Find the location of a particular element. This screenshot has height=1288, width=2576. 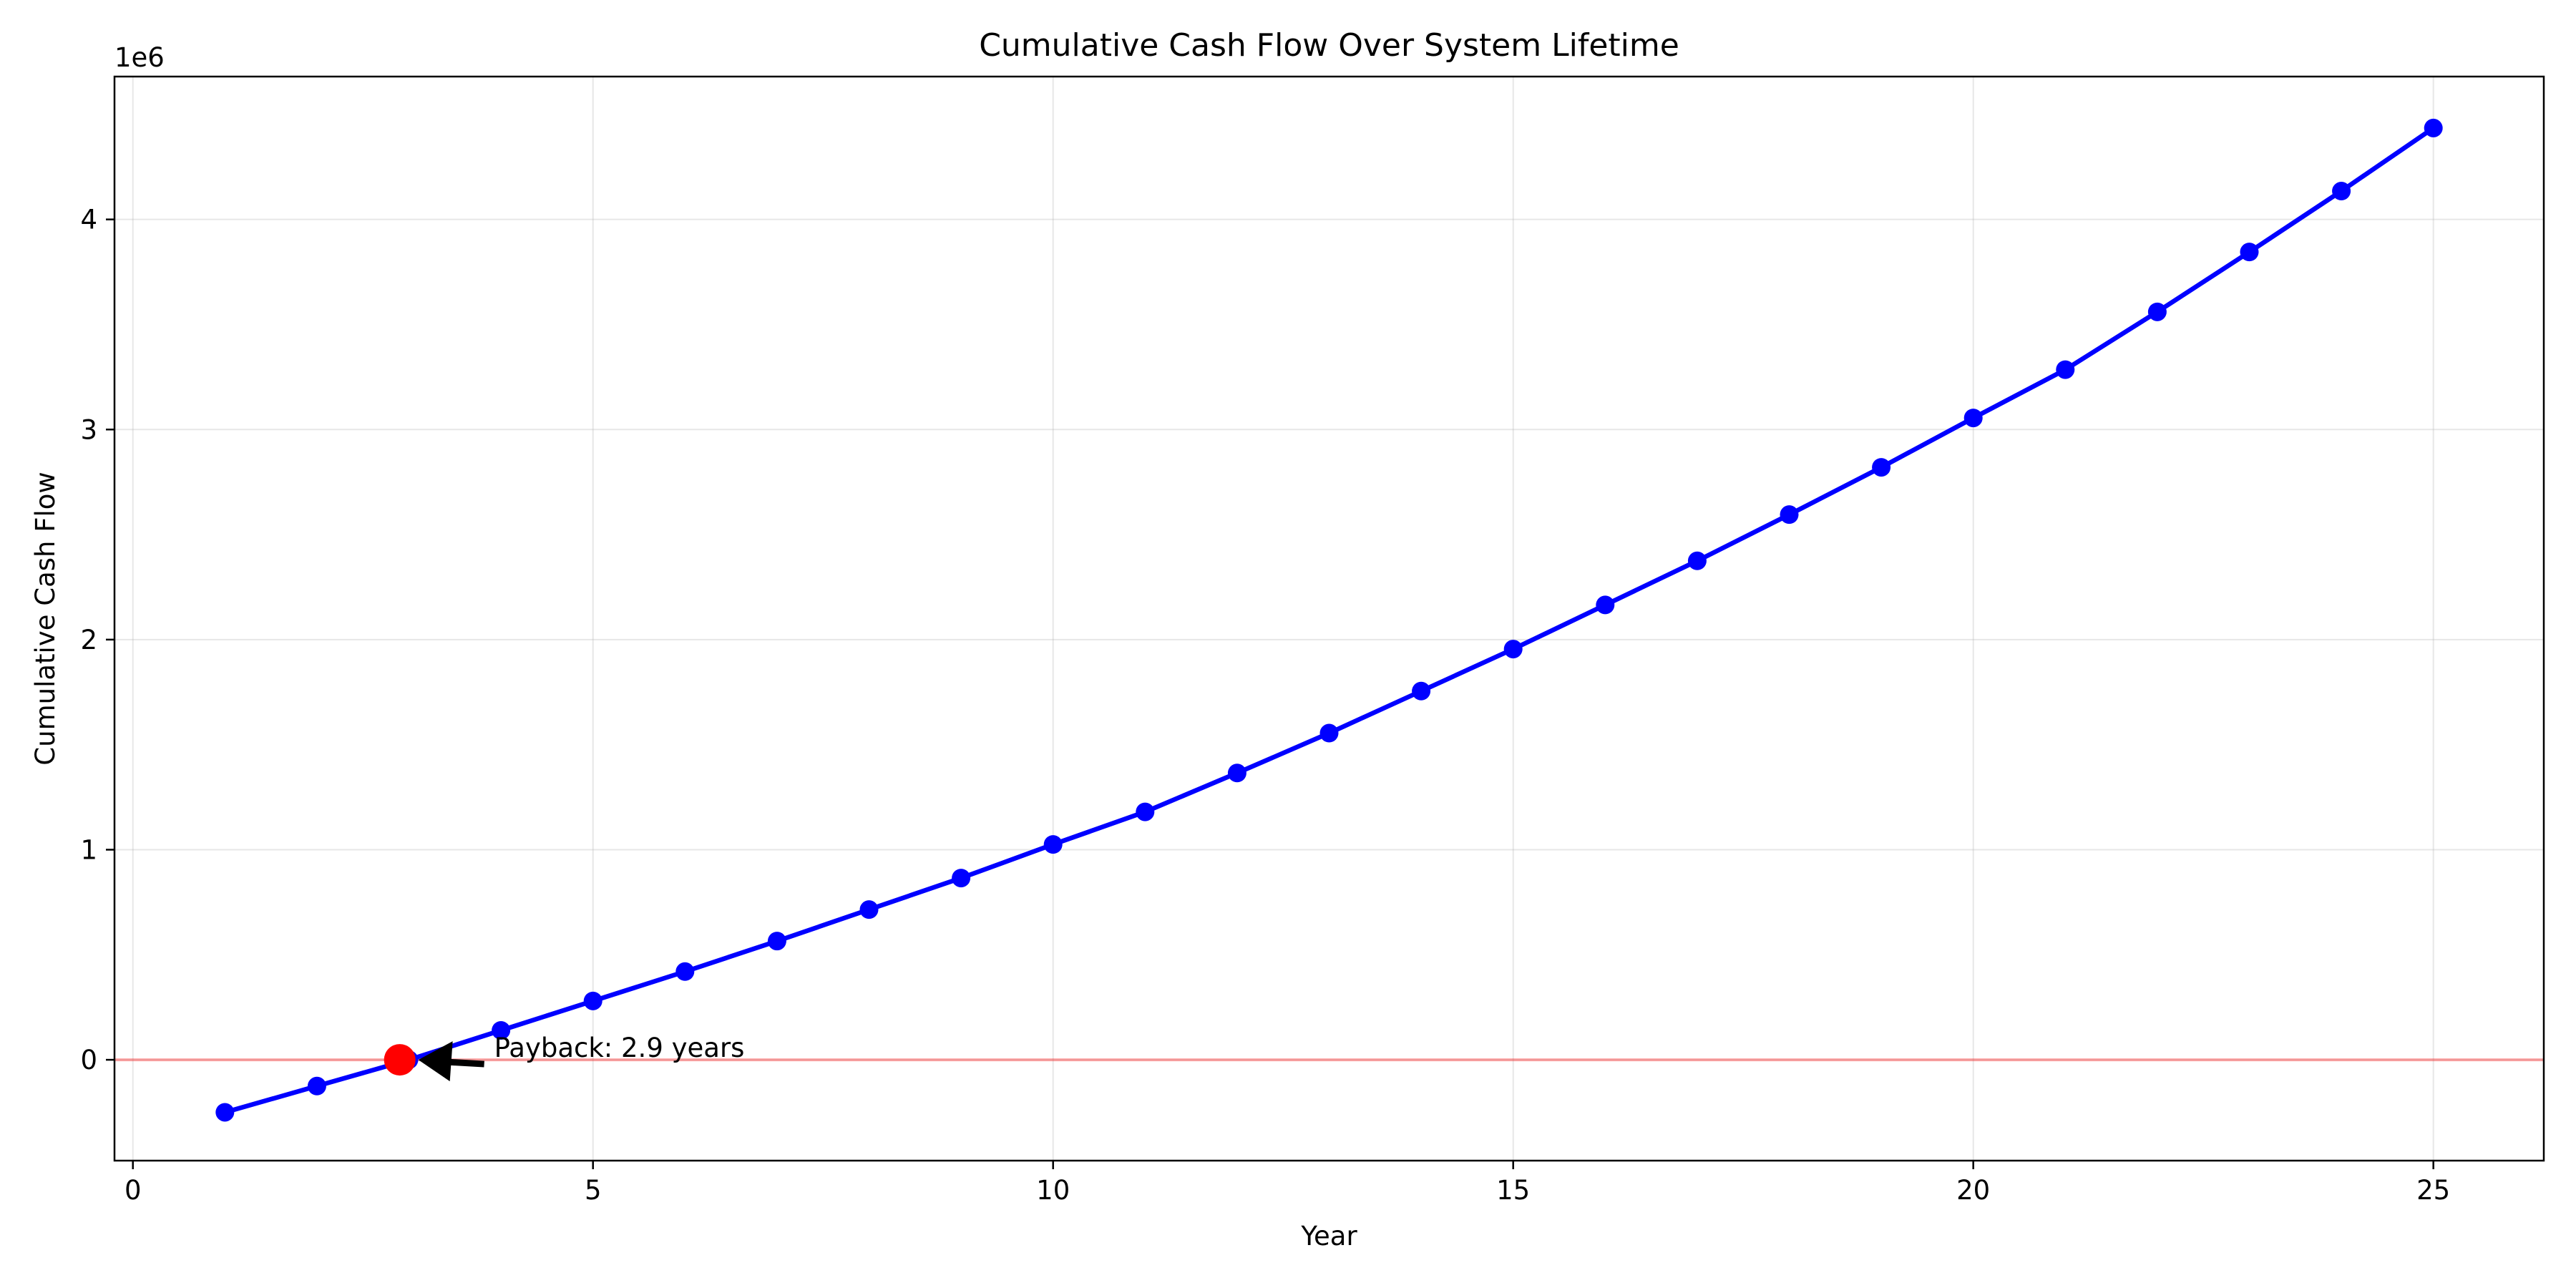

x-tick-label: 5 is located at coordinates (593, 1190).